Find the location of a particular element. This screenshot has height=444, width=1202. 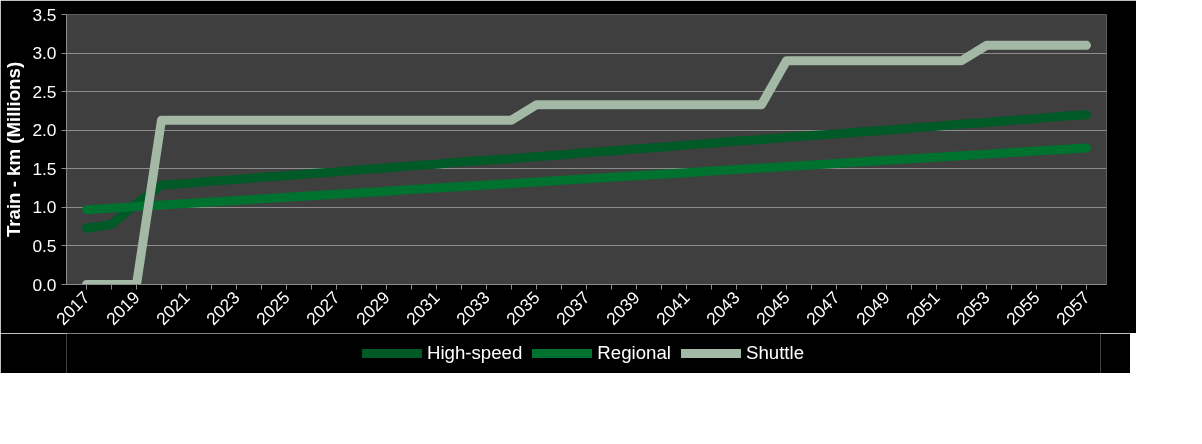

y-tick-label: 1.0 is located at coordinates (44, 207).